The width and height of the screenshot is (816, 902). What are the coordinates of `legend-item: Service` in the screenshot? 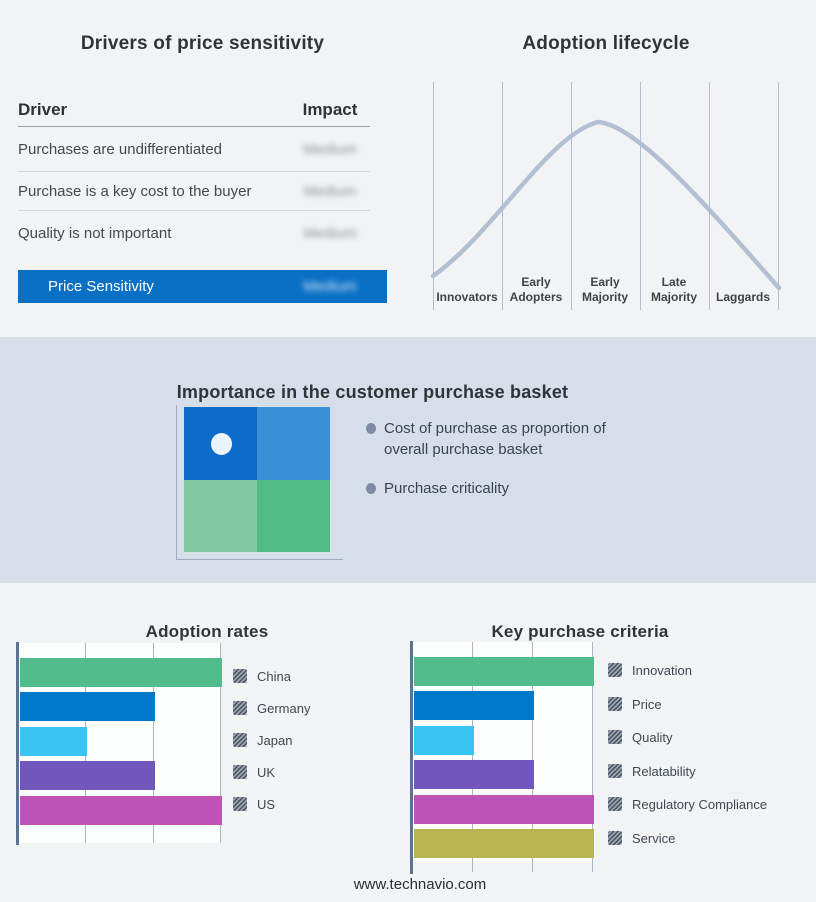 It's located at (641, 838).